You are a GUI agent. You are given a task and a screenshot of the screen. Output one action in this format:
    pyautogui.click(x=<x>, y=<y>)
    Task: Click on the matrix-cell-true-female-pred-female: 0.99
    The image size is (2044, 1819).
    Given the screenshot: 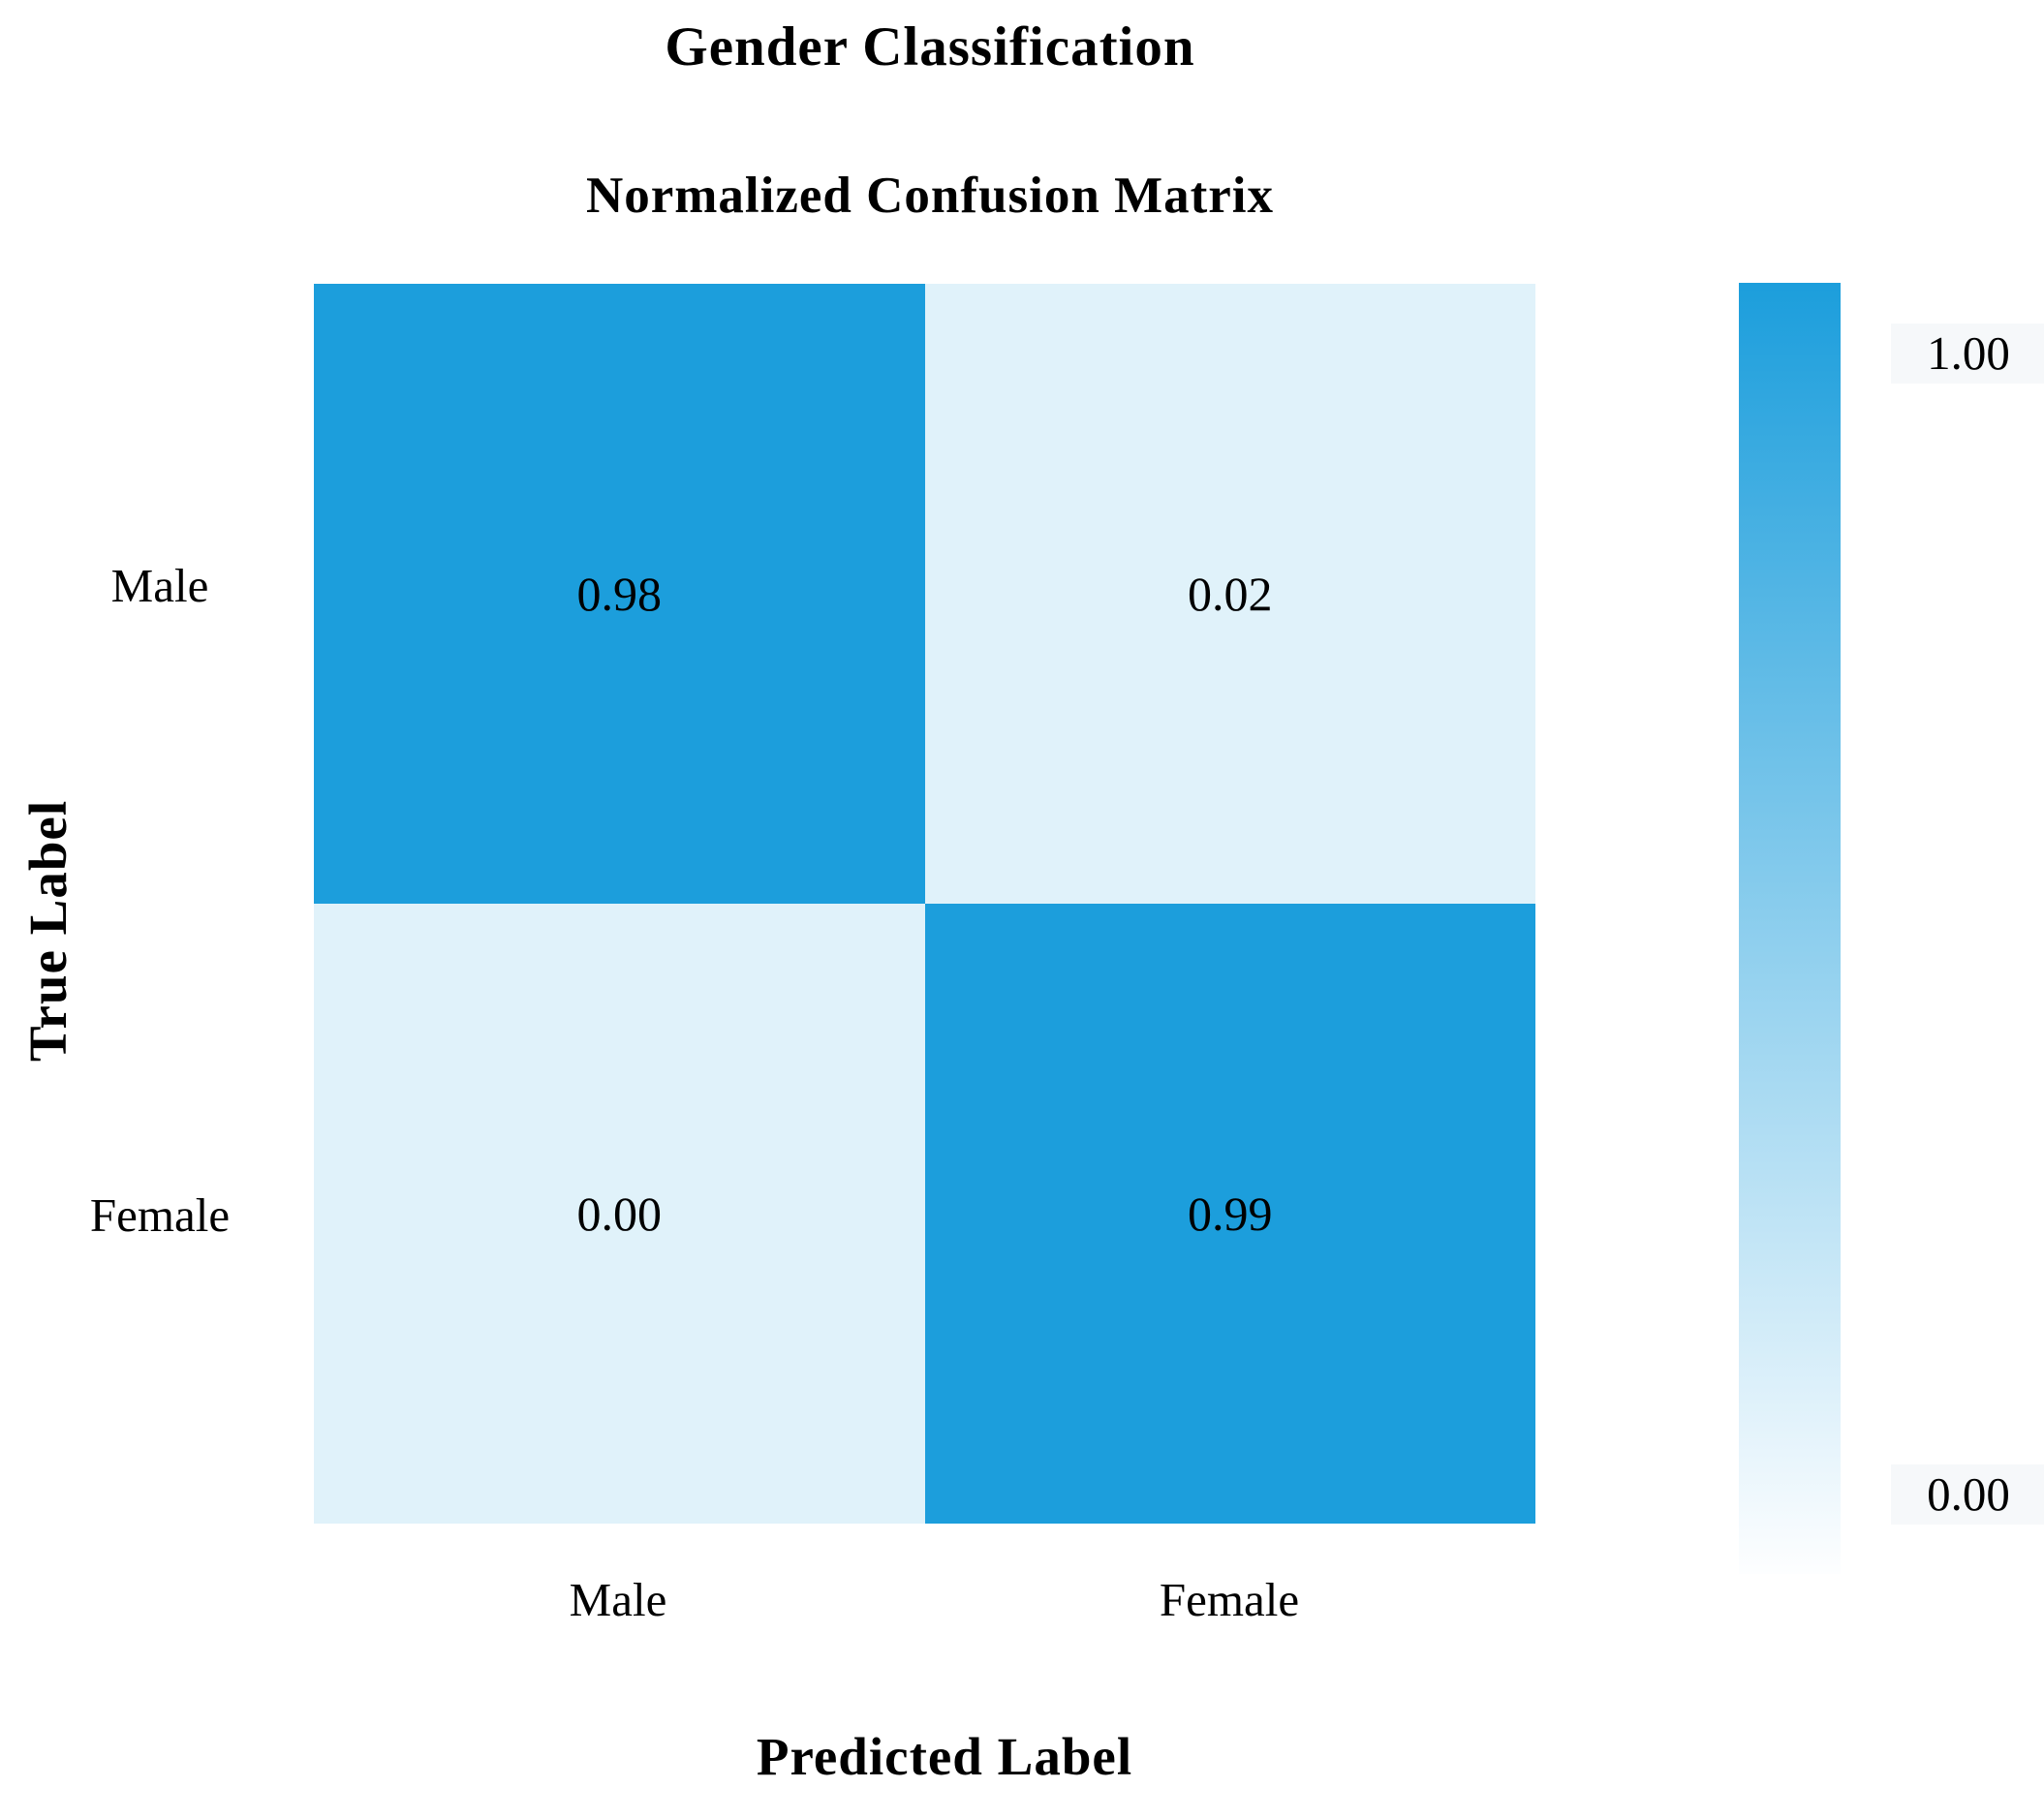 What is the action you would take?
    pyautogui.click(x=1229, y=1214)
    